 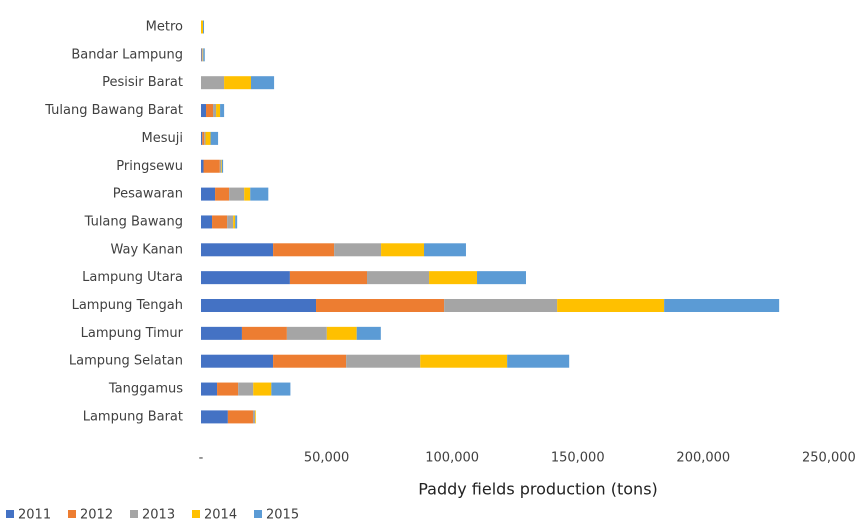 What do you see at coordinates (126, 361) in the screenshot?
I see `y-tick-label: Lampung Selatan` at bounding box center [126, 361].